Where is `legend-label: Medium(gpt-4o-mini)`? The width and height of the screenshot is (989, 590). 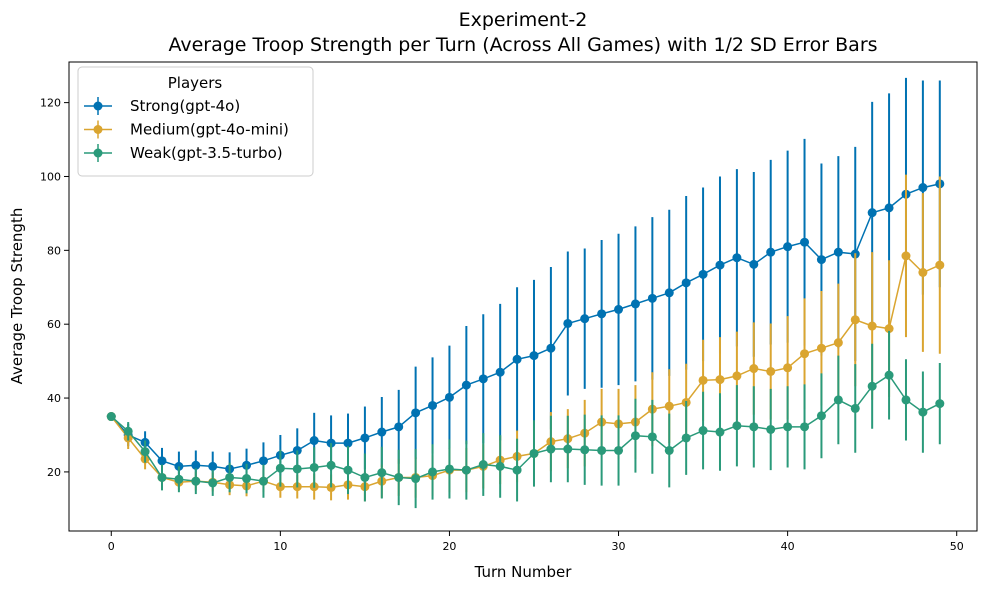 legend-label: Medium(gpt-4o-mini) is located at coordinates (209, 130).